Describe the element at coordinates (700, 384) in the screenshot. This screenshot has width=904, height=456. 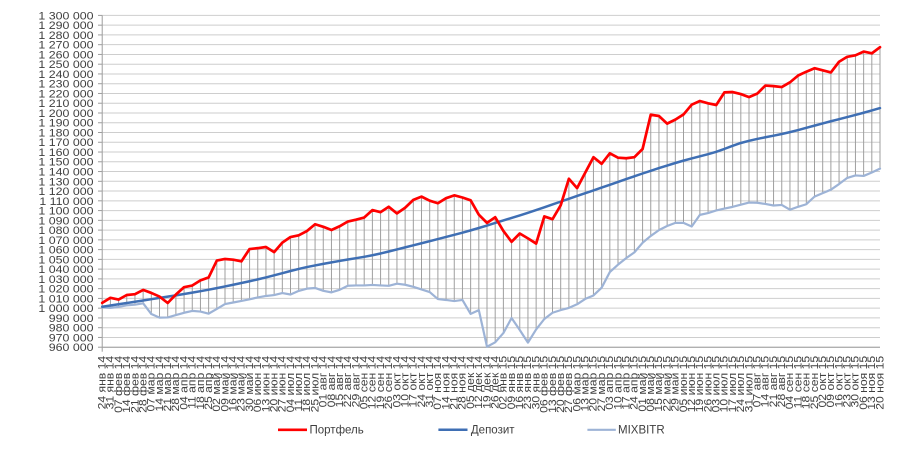
I see `svg-text: 19 июн 15` at that location.